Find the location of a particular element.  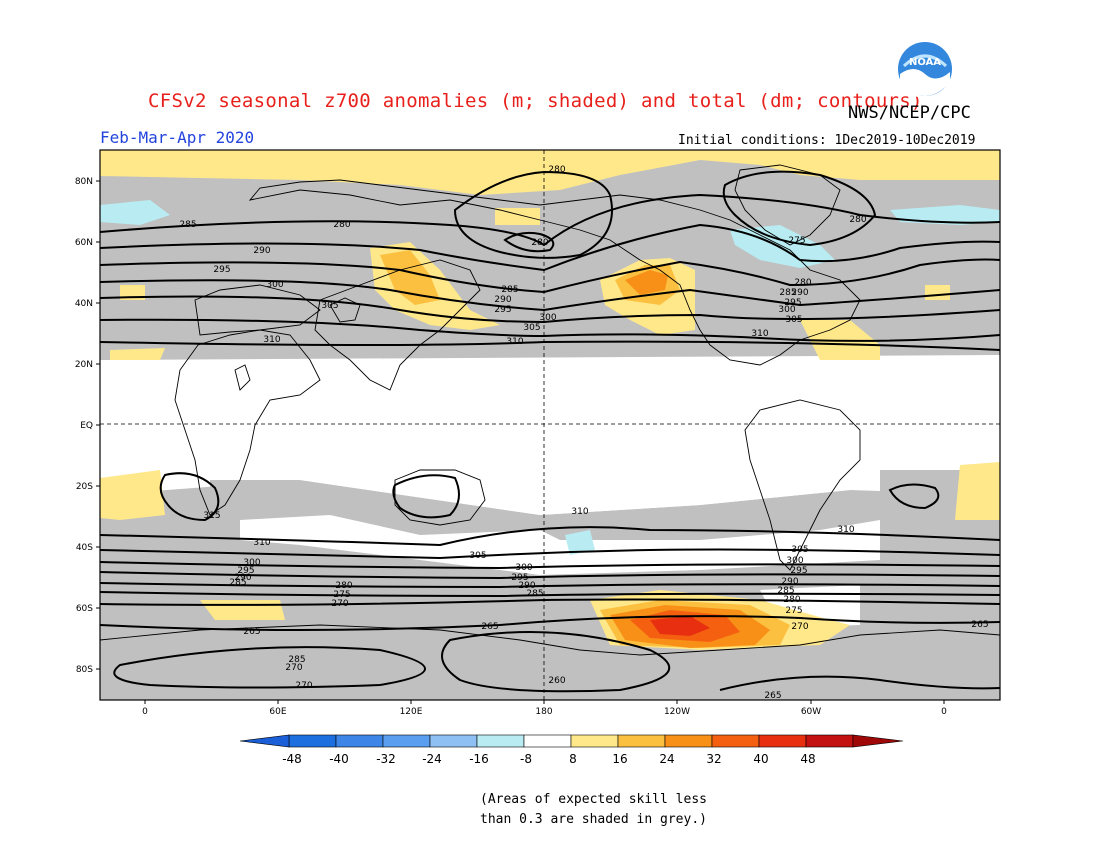

colorbar-tick: 40 is located at coordinates (760, 759).